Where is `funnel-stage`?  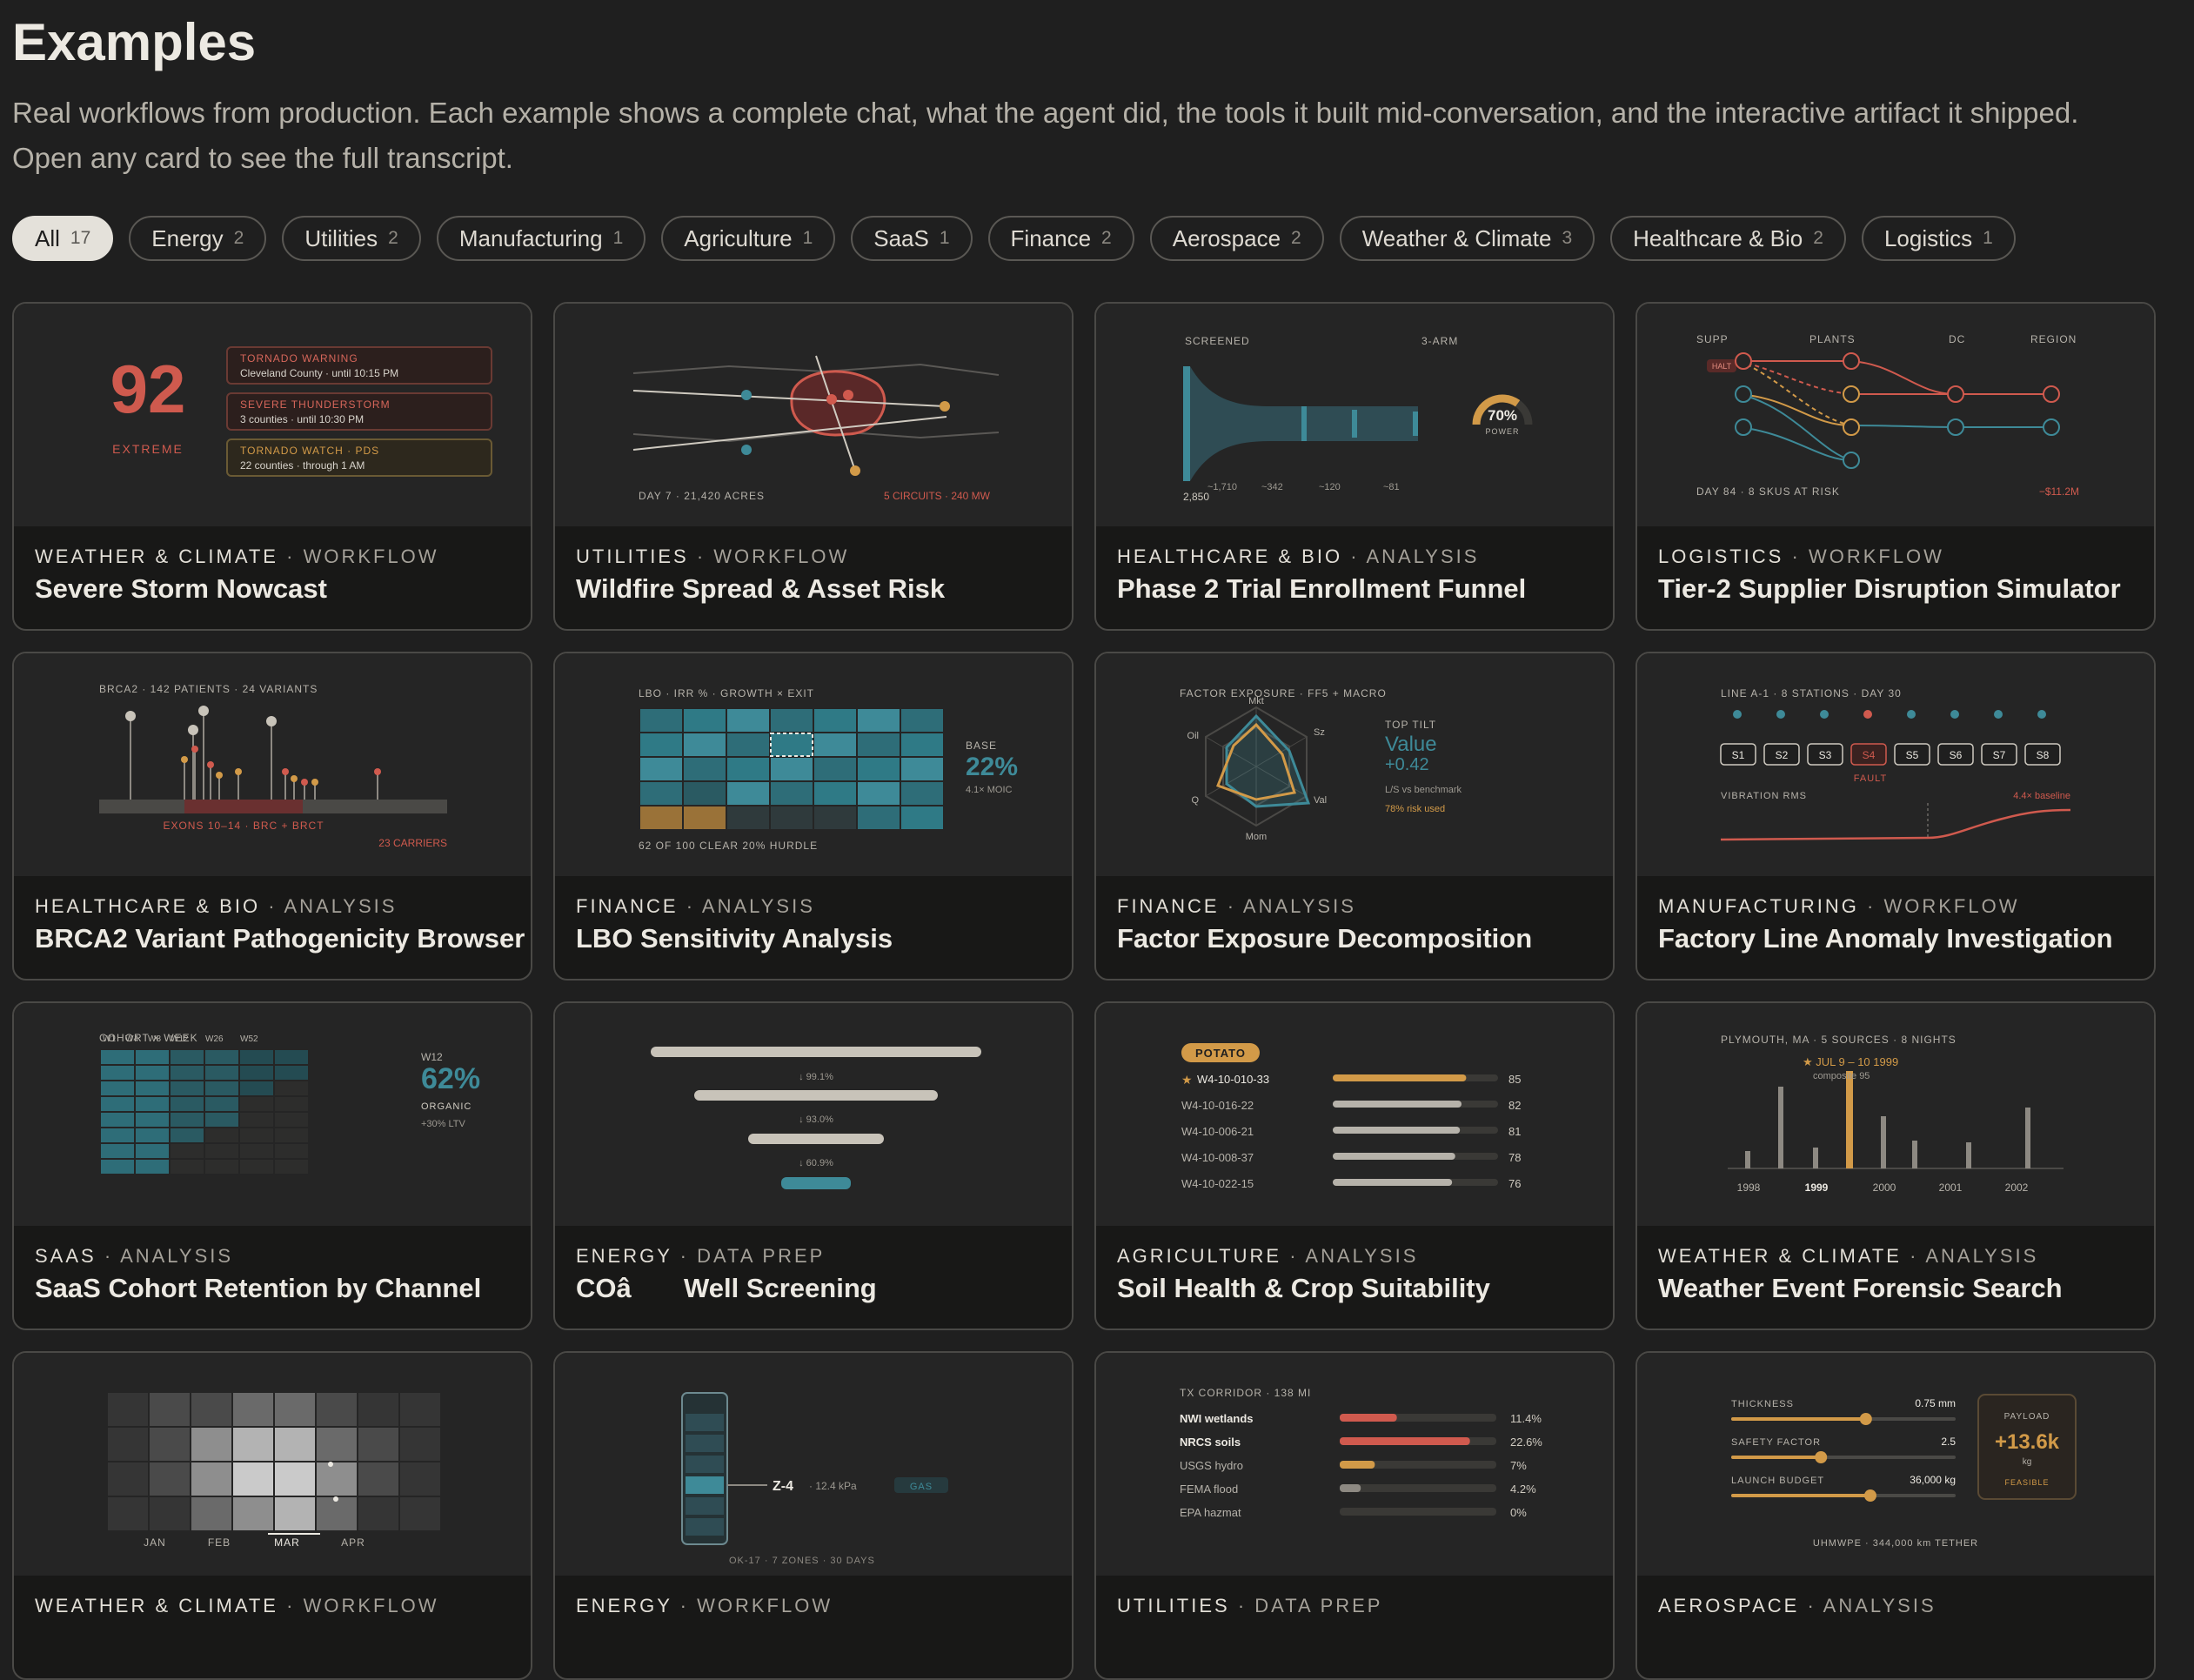 funnel-stage is located at coordinates (1186, 423).